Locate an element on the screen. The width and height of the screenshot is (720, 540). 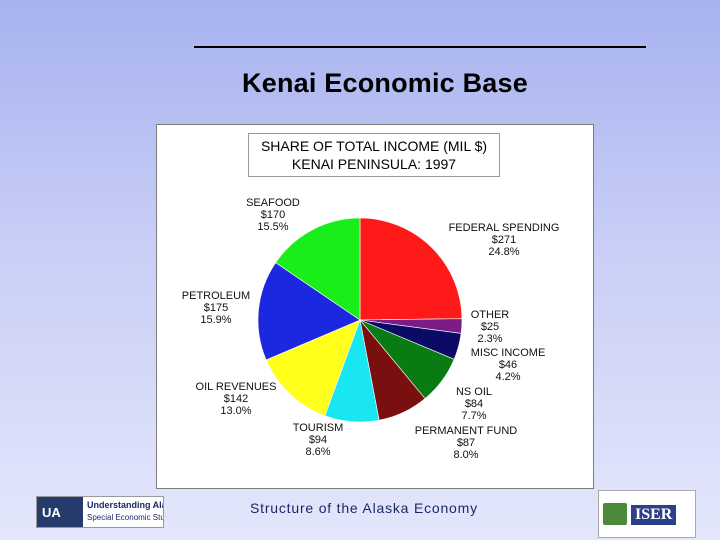
title-rule is located at coordinates (420, 47).